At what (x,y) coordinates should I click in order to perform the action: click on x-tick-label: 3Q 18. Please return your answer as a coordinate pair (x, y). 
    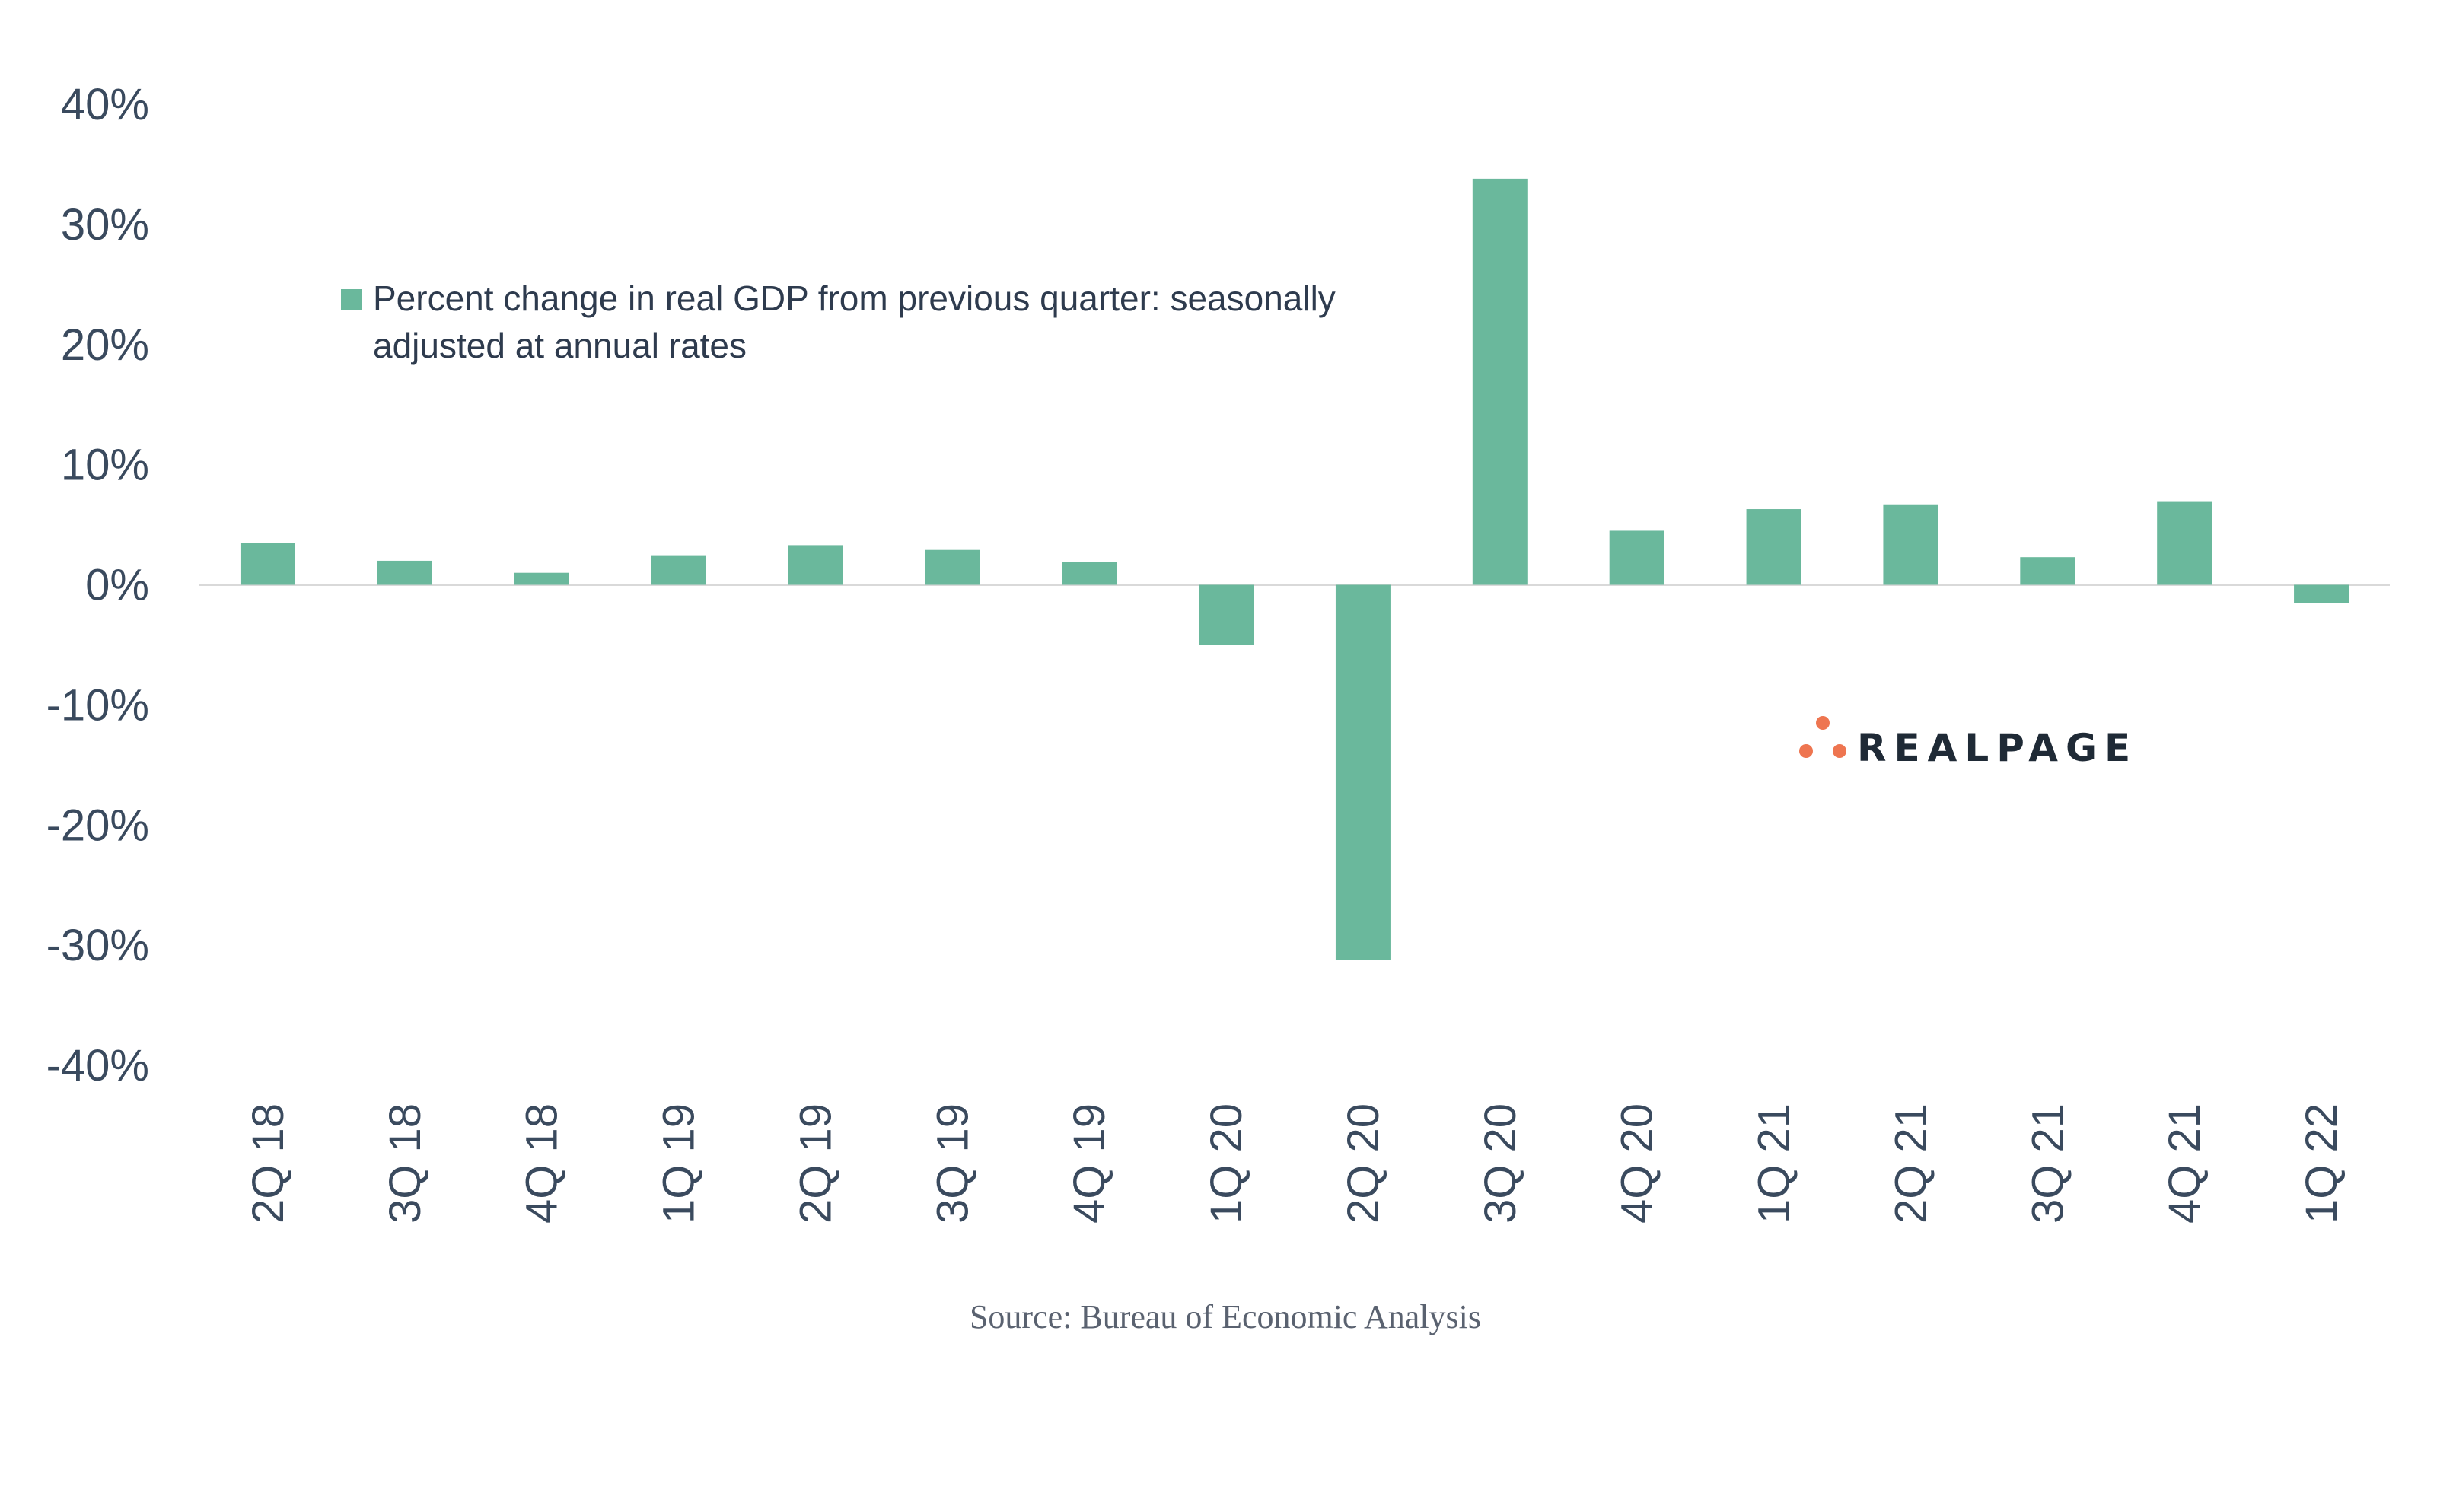
    Looking at the image, I should click on (405, 1163).